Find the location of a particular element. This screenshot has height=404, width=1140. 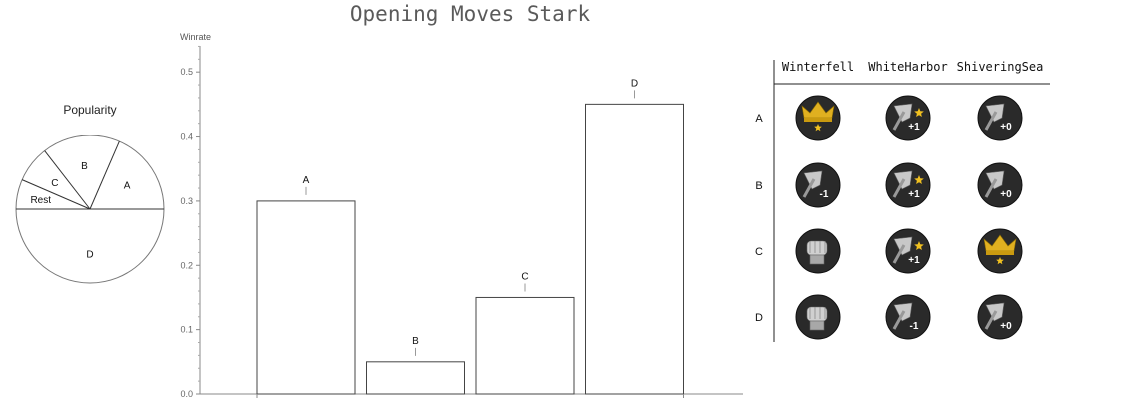

bar-b is located at coordinates (415, 378).